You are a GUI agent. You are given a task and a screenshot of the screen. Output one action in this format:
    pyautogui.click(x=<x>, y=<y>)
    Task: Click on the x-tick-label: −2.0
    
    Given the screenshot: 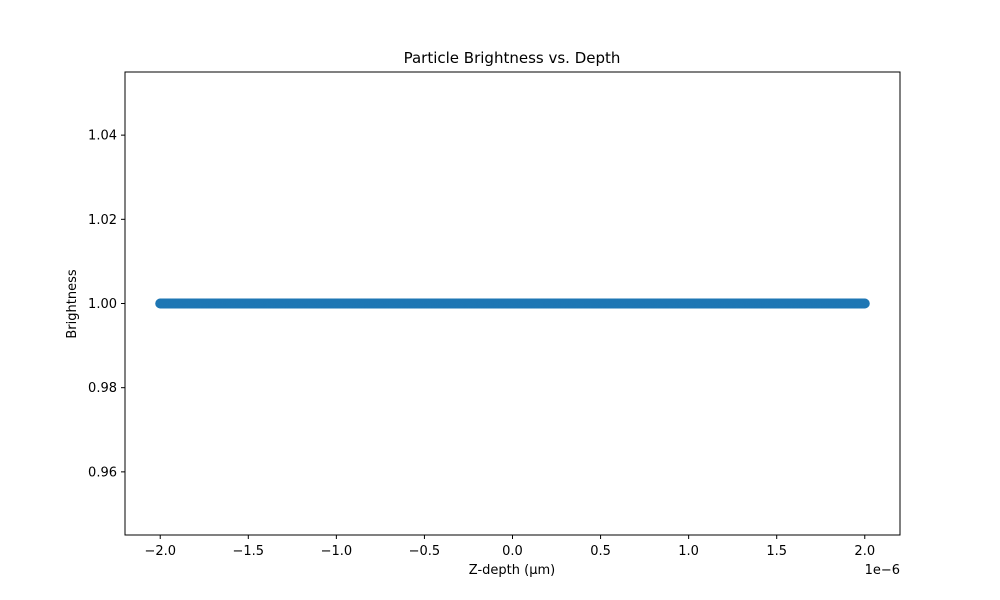 What is the action you would take?
    pyautogui.click(x=160, y=551)
    